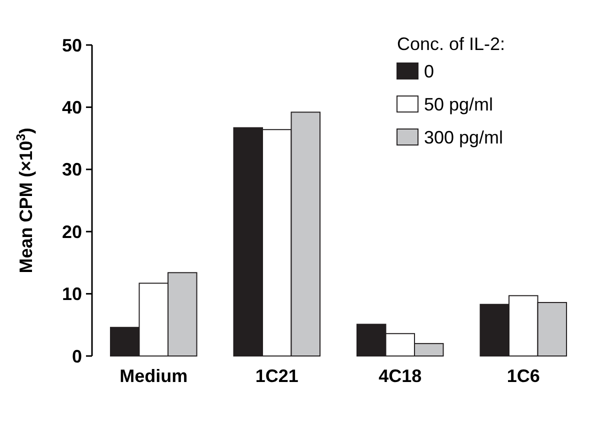 Image resolution: width=597 pixels, height=422 pixels. Describe the element at coordinates (400, 376) in the screenshot. I see `x-tick-label: 4C18` at that location.